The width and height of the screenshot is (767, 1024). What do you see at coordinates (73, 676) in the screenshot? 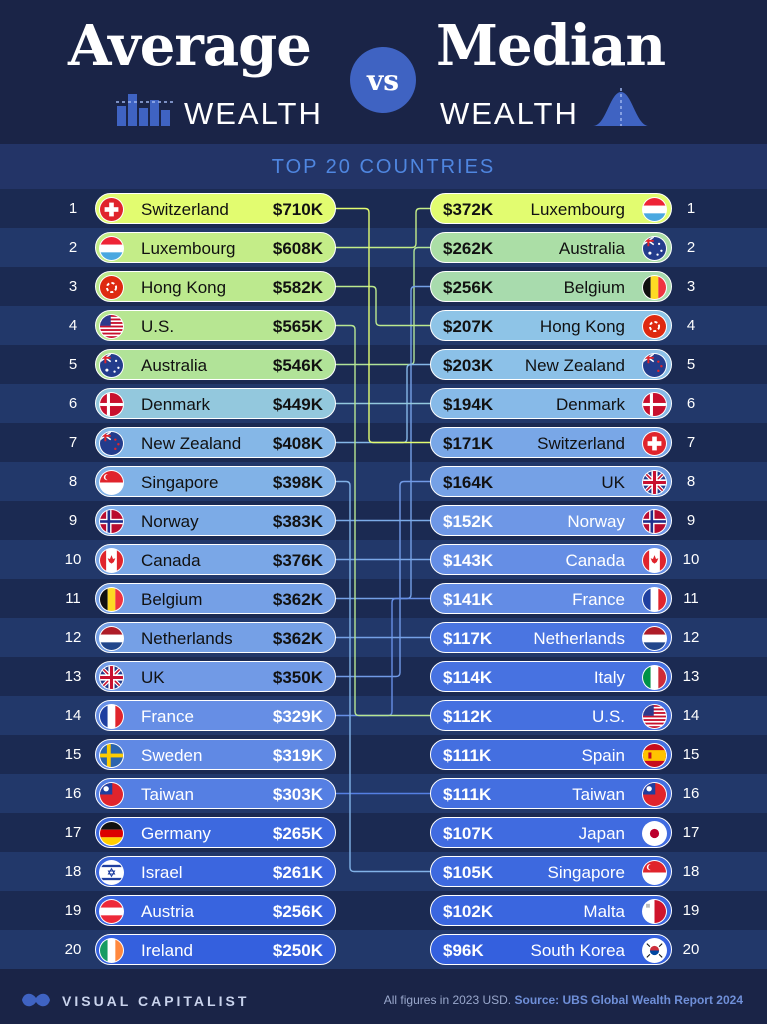
I see `average-rank: 13` at bounding box center [73, 676].